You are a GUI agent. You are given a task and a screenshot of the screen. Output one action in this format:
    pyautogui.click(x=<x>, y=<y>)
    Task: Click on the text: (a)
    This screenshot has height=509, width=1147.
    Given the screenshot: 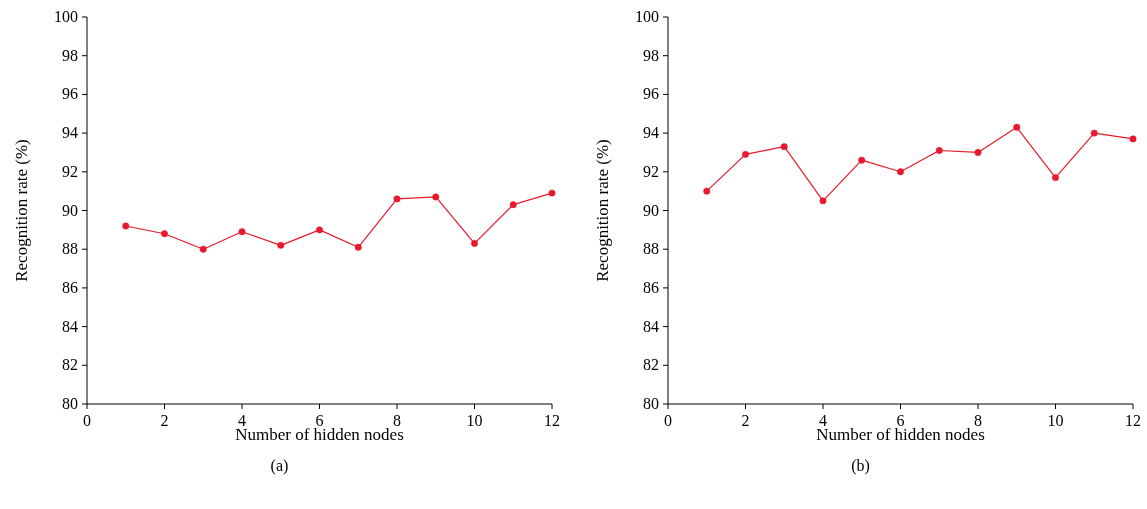 What is the action you would take?
    pyautogui.click(x=279, y=466)
    